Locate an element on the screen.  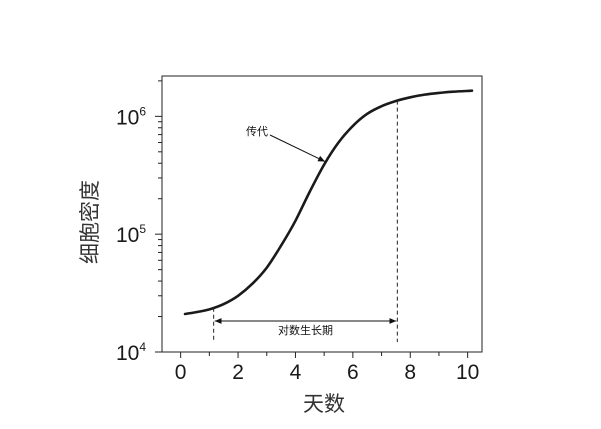
x-tick-label: 2 is located at coordinates (238, 372).